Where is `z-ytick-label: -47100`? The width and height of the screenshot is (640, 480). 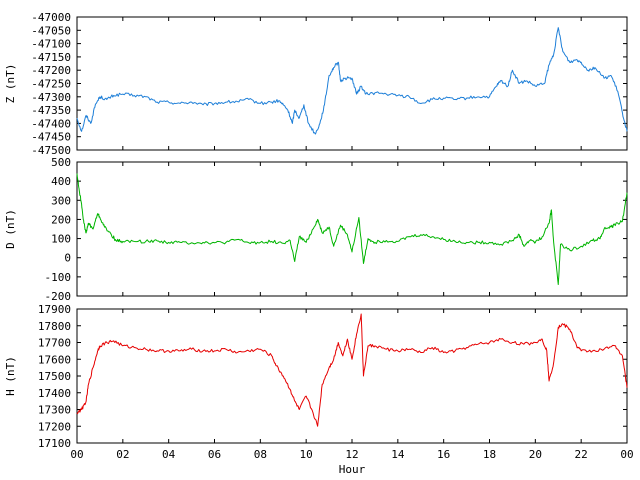
z-ytick-label: -47100 is located at coordinates (51, 44).